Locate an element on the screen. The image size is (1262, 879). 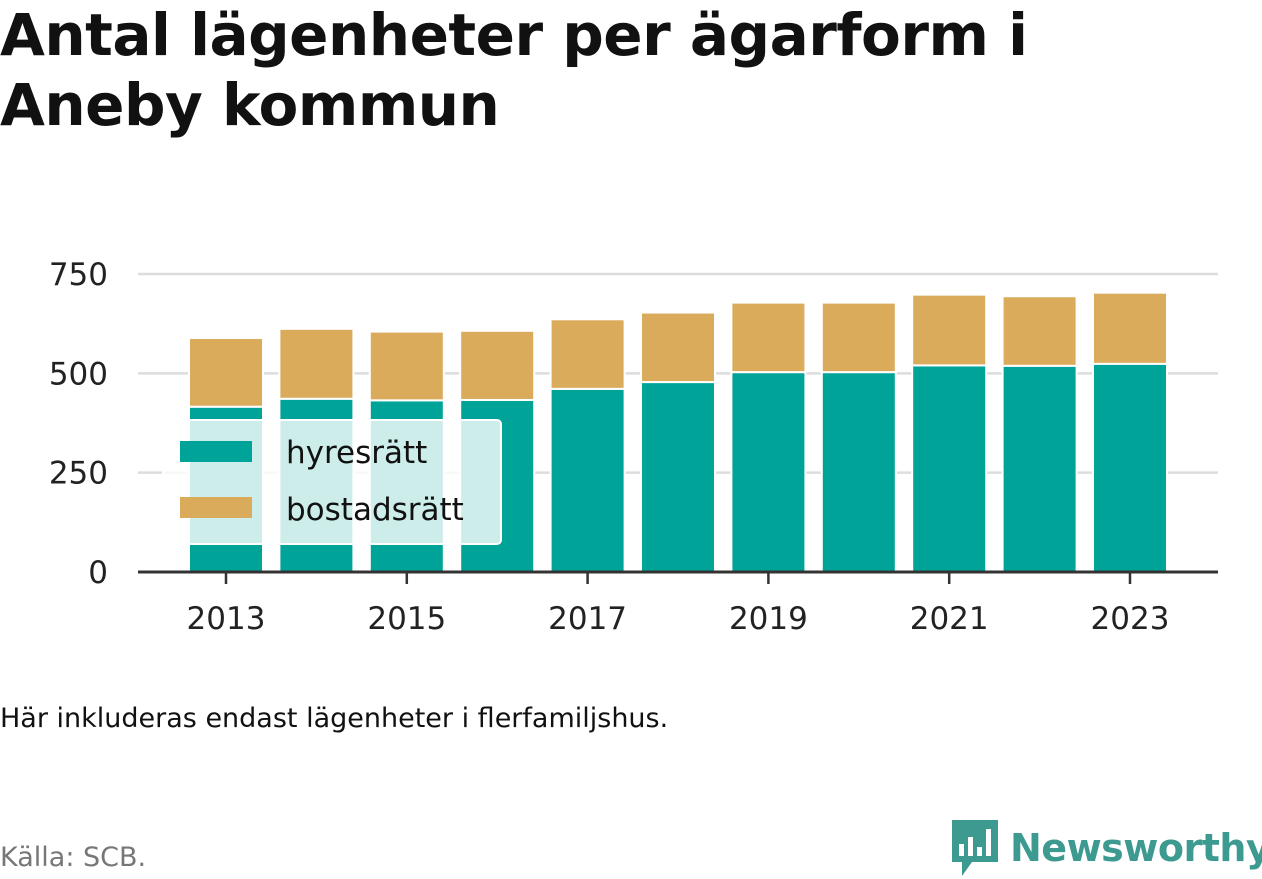
source-label: Källa: SCB. is located at coordinates (73, 857).